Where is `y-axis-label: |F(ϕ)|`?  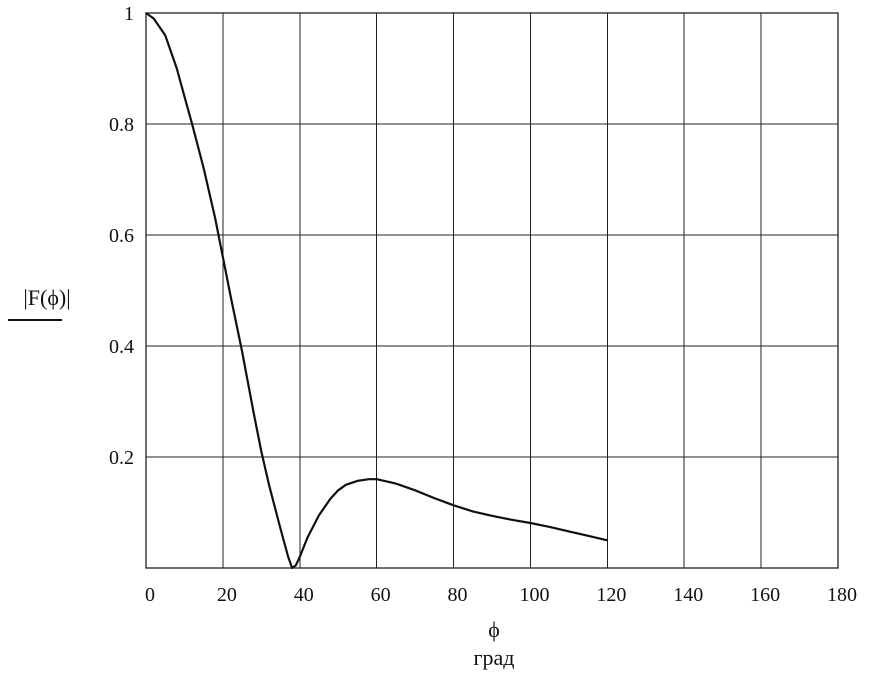 y-axis-label: |F(ϕ)| is located at coordinates (46, 297).